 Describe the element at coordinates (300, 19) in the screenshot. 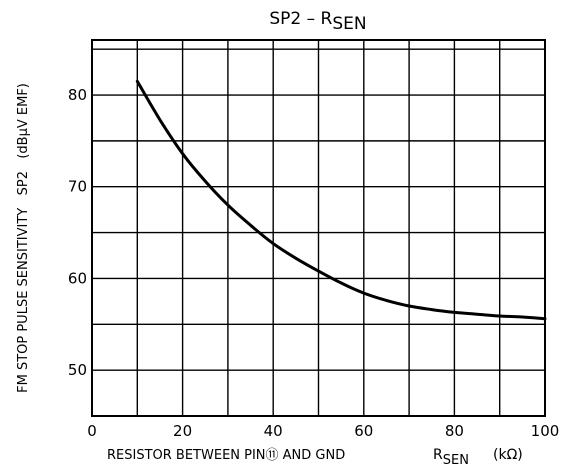

I see `chart-title-main: SP2 – R` at that location.